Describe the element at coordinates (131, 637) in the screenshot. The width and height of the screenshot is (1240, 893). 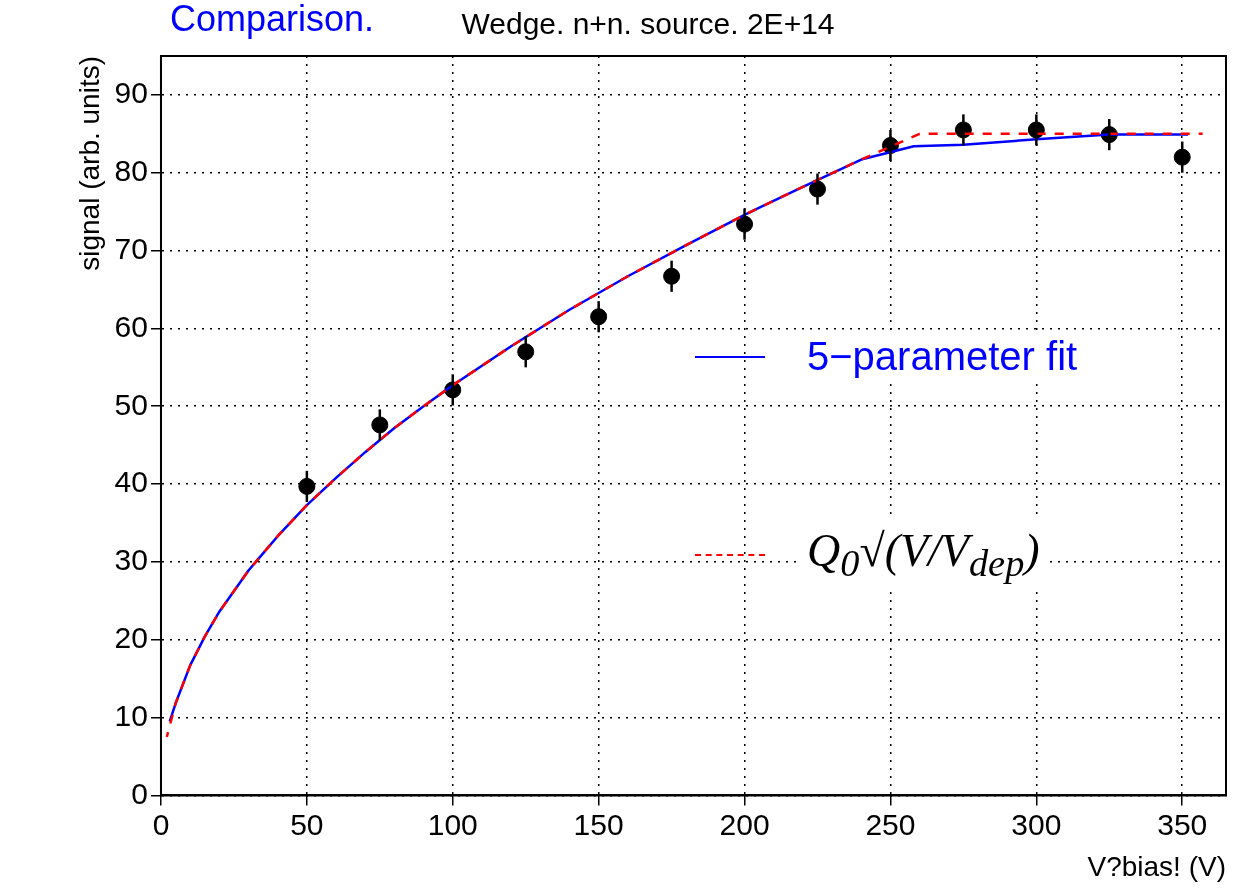
I see `y-tick-label: 20` at that location.